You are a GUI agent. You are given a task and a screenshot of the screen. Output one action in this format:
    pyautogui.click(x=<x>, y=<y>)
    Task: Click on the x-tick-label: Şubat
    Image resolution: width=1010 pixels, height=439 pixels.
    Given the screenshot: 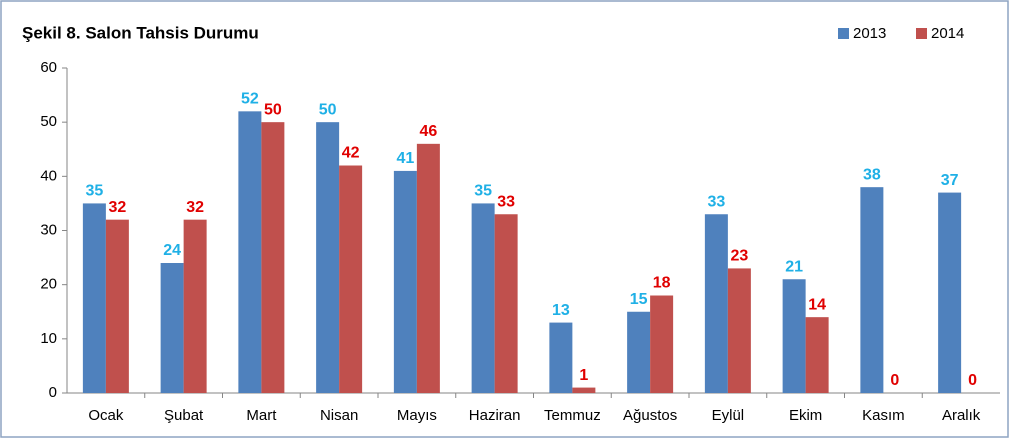 What is the action you would take?
    pyautogui.click(x=184, y=415)
    